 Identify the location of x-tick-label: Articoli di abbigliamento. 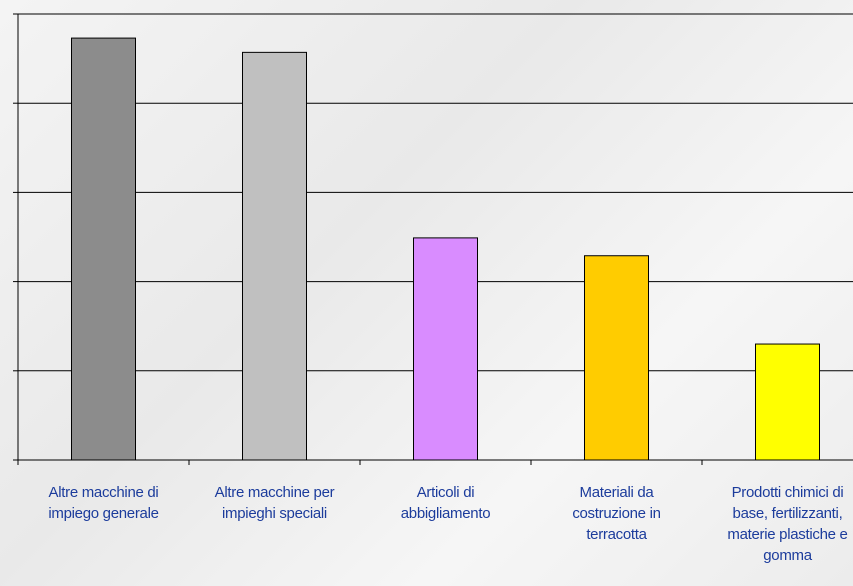
(445, 503).